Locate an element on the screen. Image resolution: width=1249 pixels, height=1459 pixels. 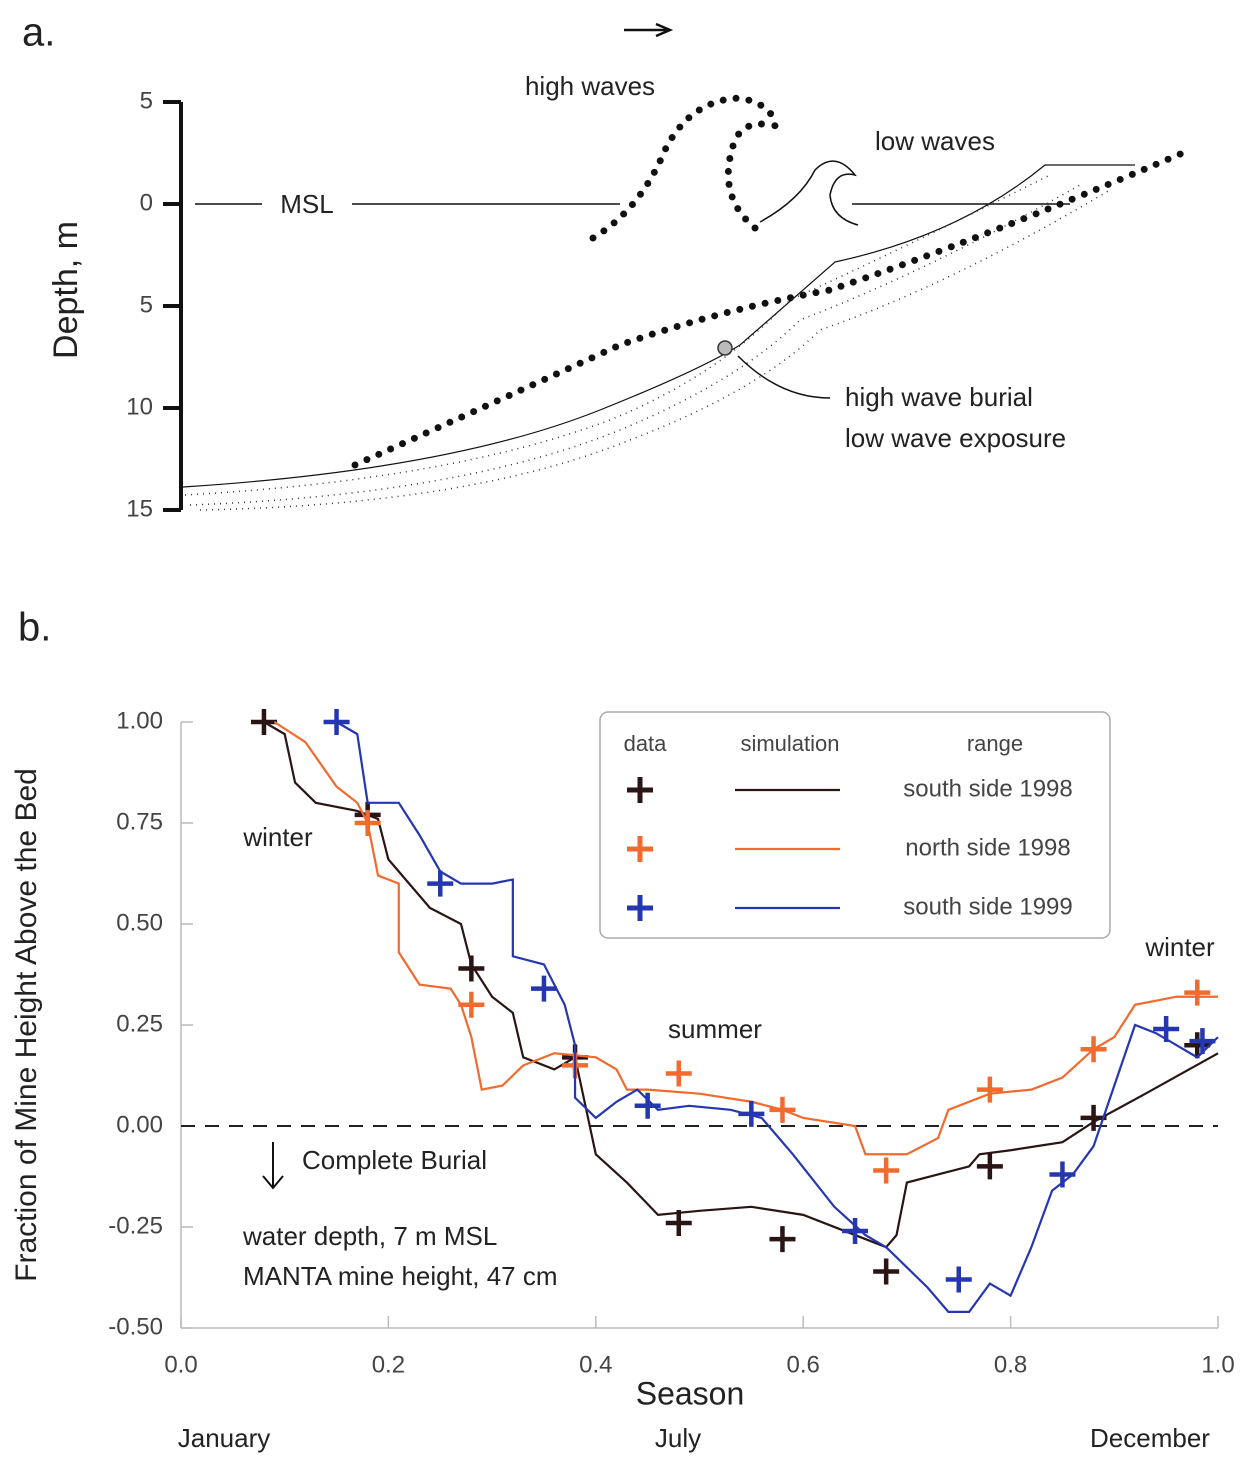
high-wave is located at coordinates (684, 168).